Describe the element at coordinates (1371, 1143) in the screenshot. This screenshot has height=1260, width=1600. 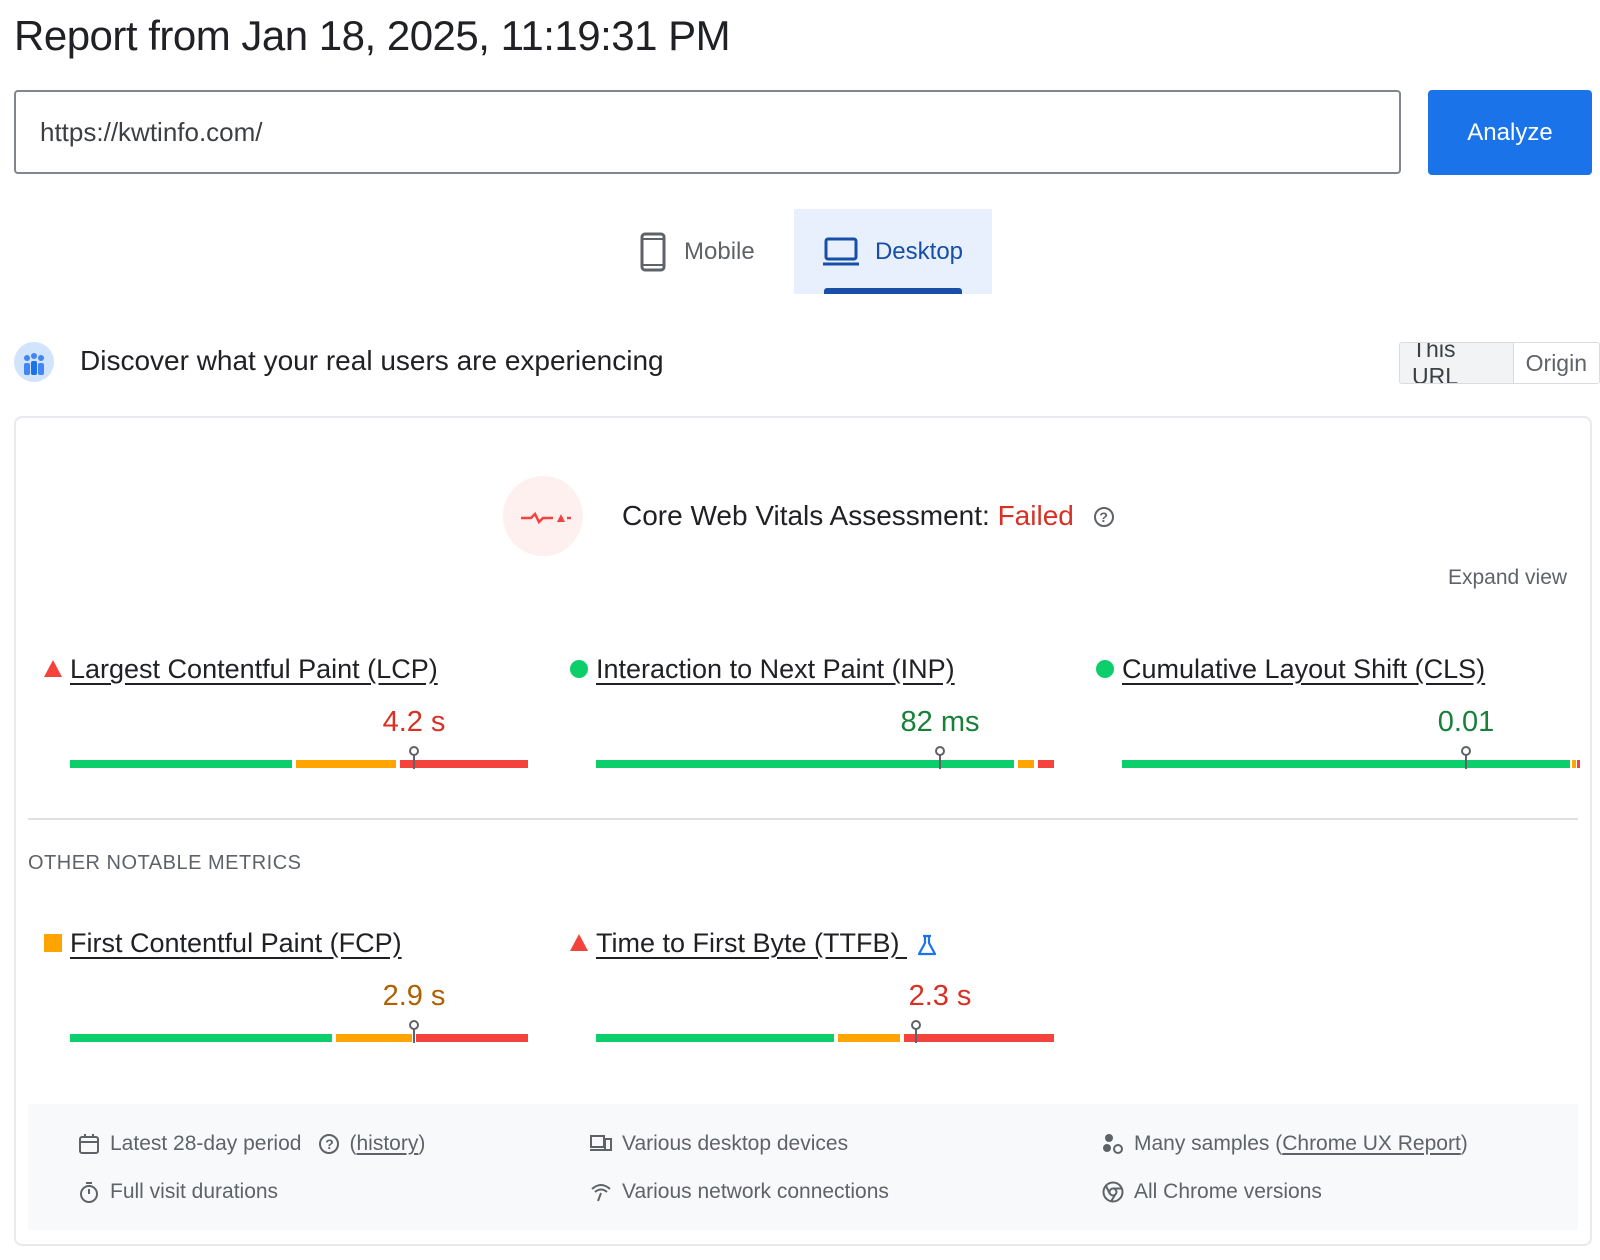
I see `chrome-ux-report-link: Chrome UX Report` at that location.